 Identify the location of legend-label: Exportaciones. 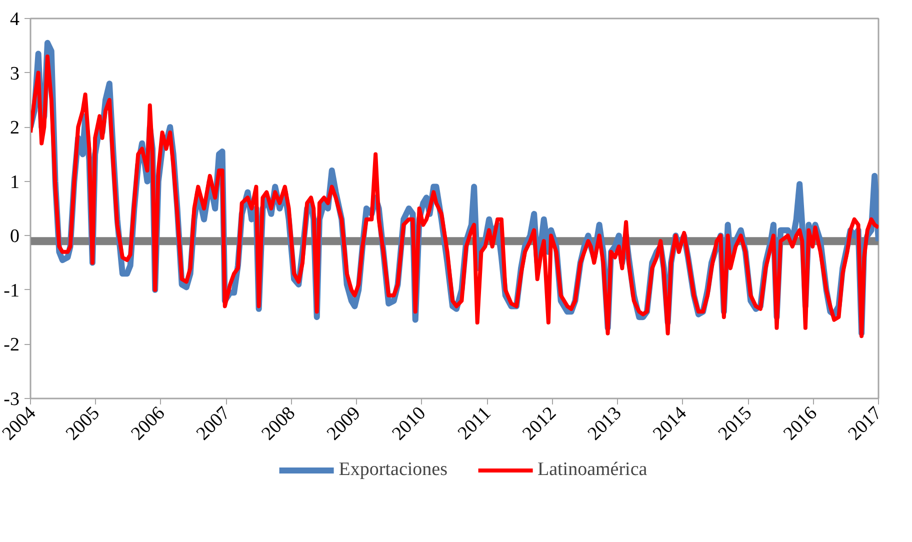
(393, 470).